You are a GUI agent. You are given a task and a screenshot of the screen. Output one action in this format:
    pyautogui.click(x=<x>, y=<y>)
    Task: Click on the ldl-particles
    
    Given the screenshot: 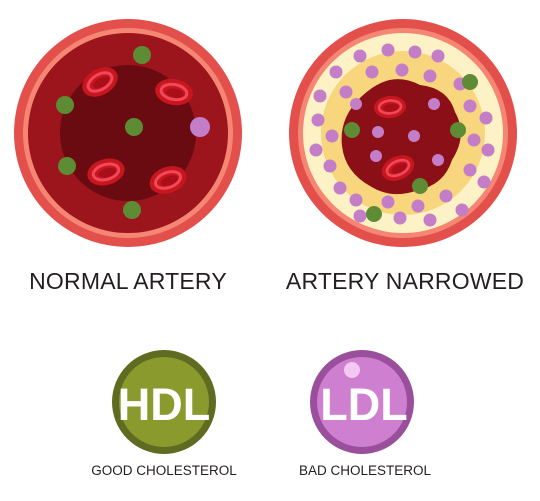 What is the action you would take?
    pyautogui.click(x=402, y=135)
    